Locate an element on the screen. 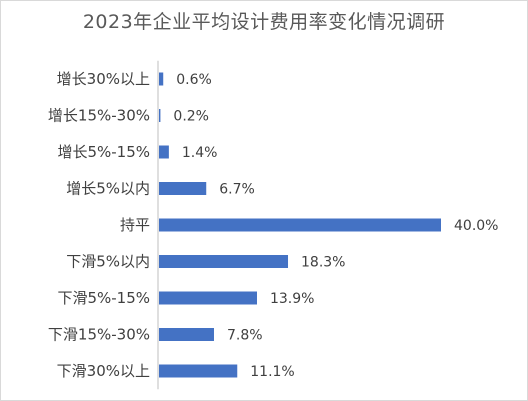 This screenshot has height=401, width=528. category-label: 增长5%-15% is located at coordinates (103, 152).